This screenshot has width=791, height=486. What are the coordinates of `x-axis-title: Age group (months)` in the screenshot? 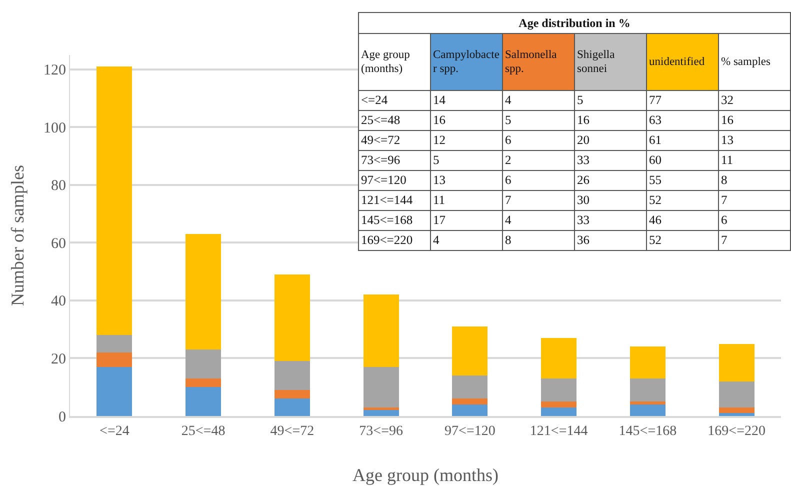 It's located at (425, 475).